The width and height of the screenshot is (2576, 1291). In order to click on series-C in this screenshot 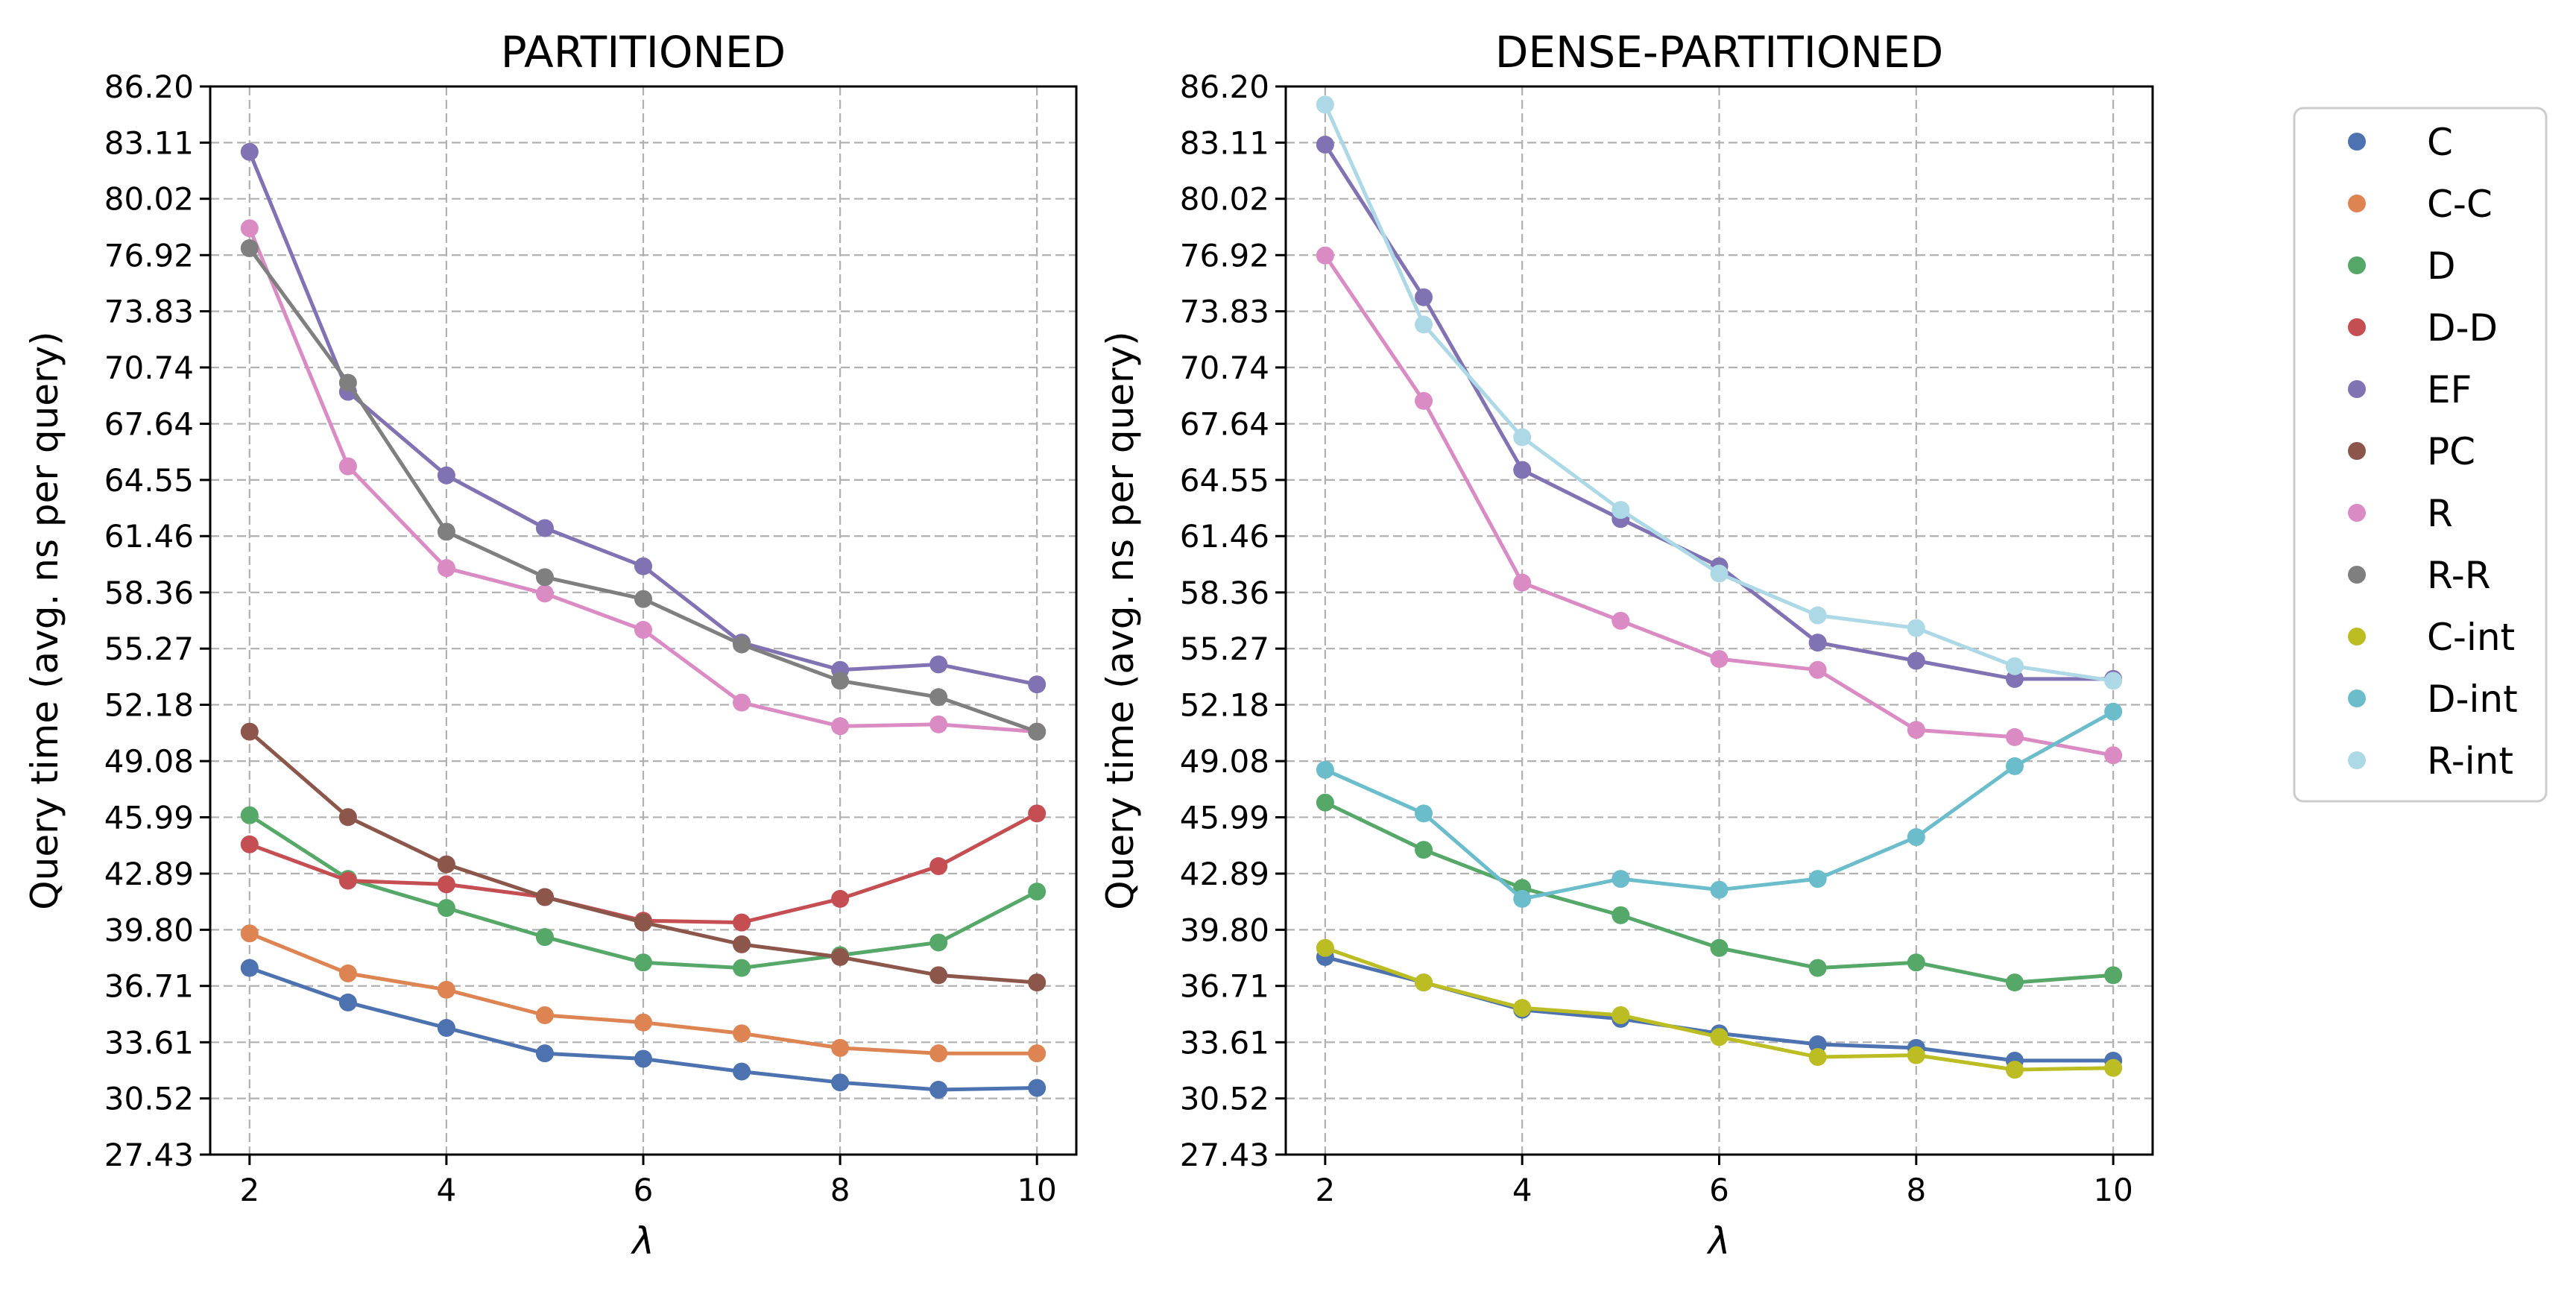, I will do `click(643, 1029)`.